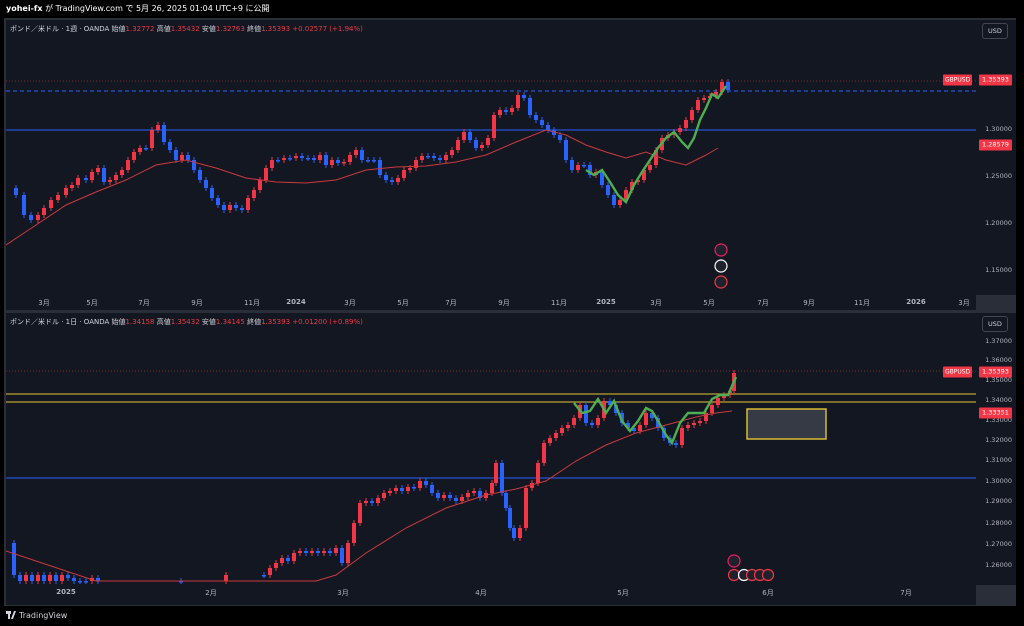  What do you see at coordinates (916, 302) in the screenshot?
I see `weekly-time-label: 2026` at bounding box center [916, 302].